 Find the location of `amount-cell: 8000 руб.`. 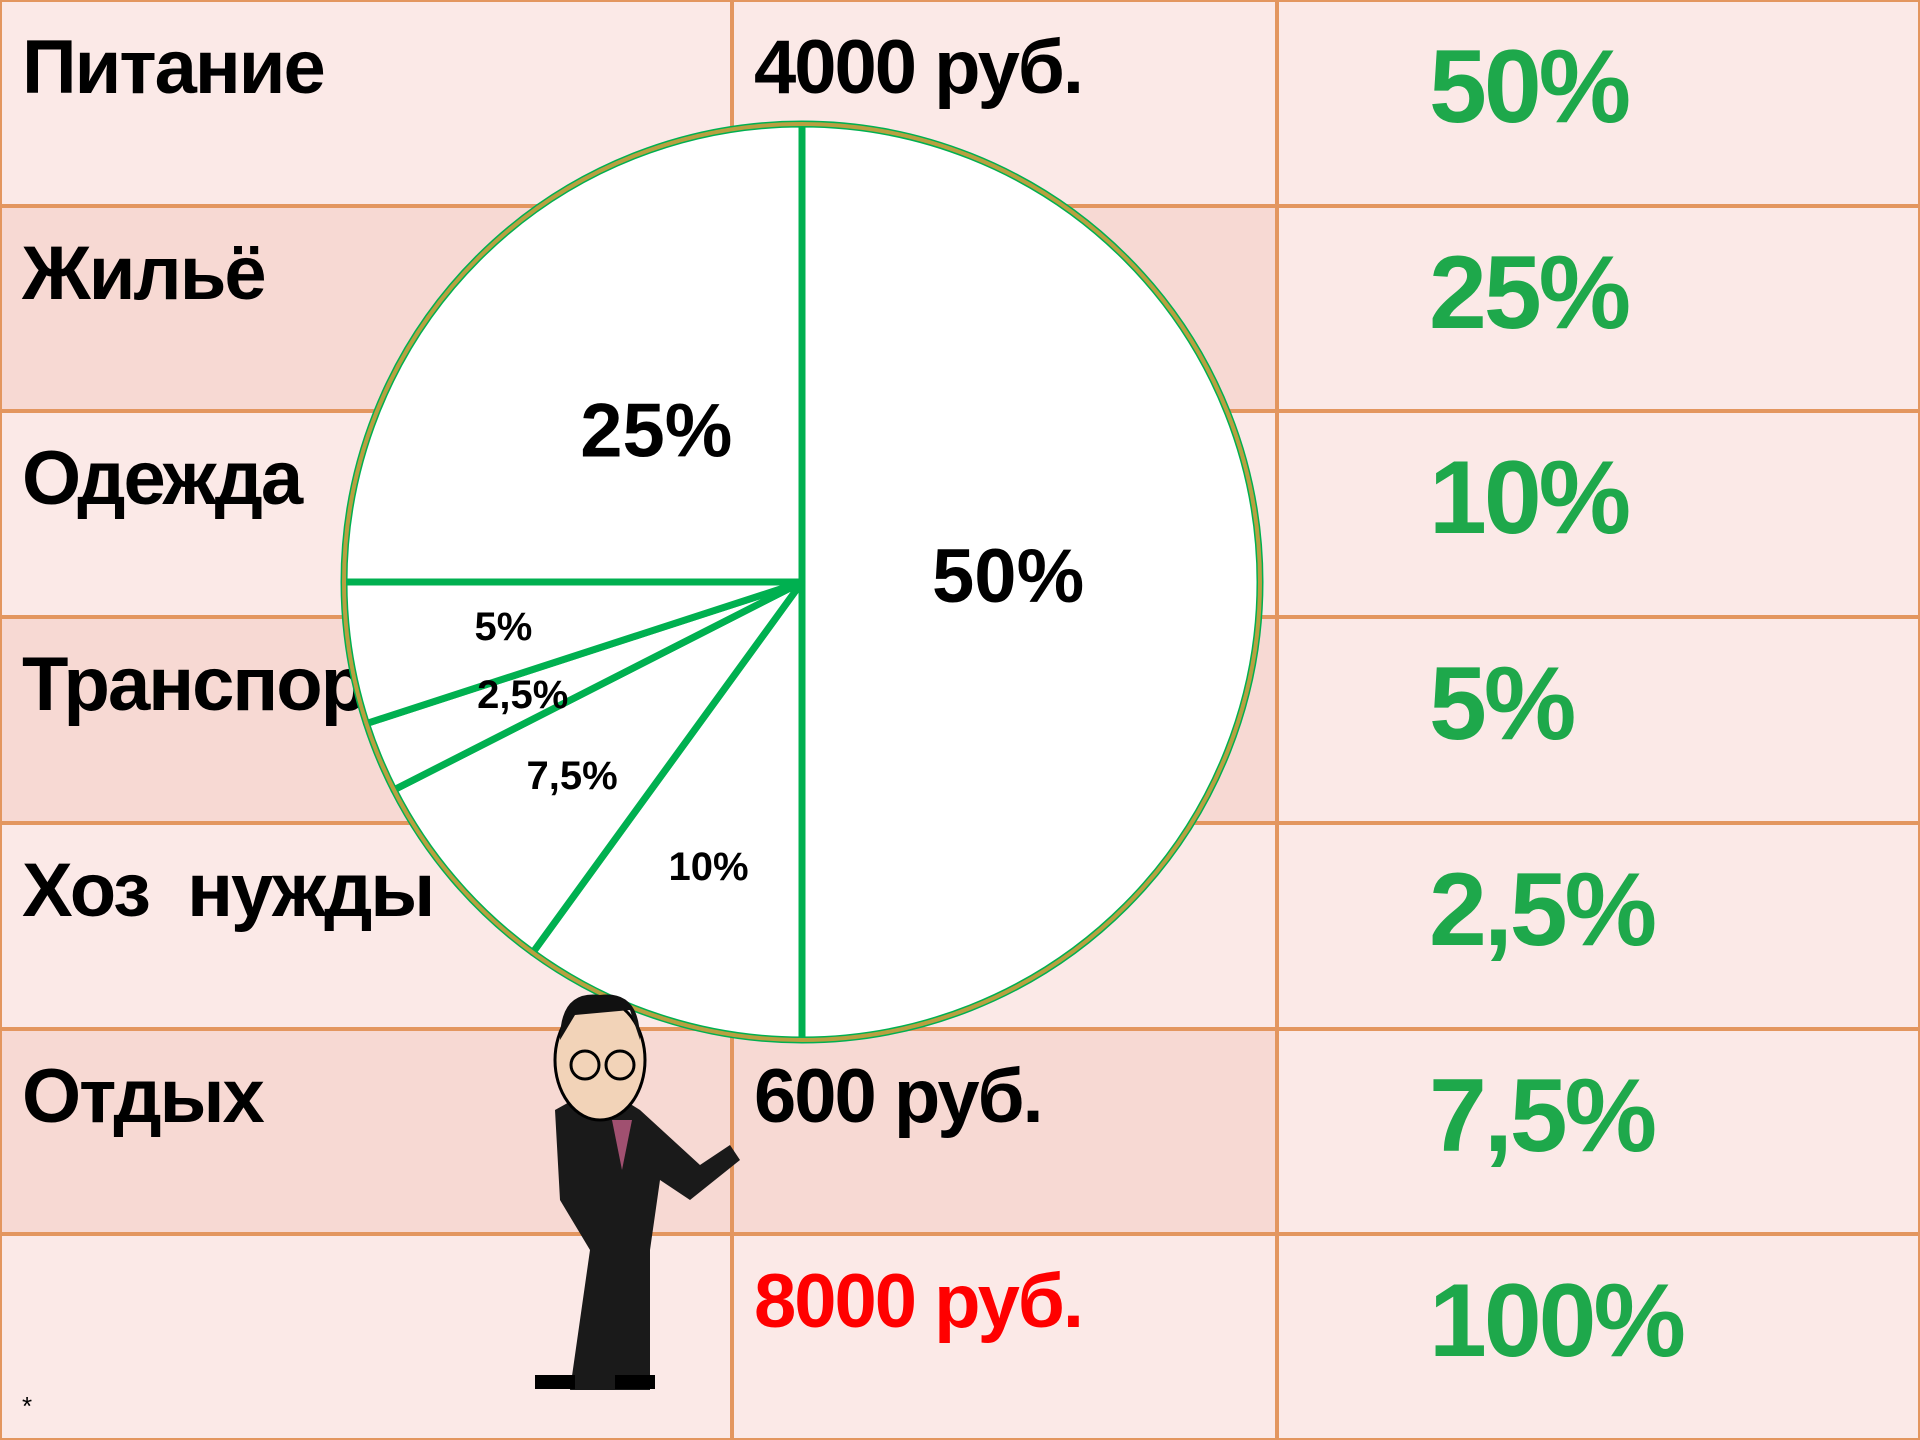

amount-cell: 8000 руб. is located at coordinates (1004, 1337).